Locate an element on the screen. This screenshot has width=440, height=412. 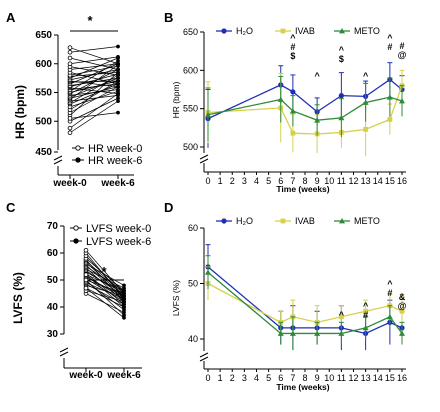
chart-d-annotation-1-0: ^ is located at coordinates (366, 306).